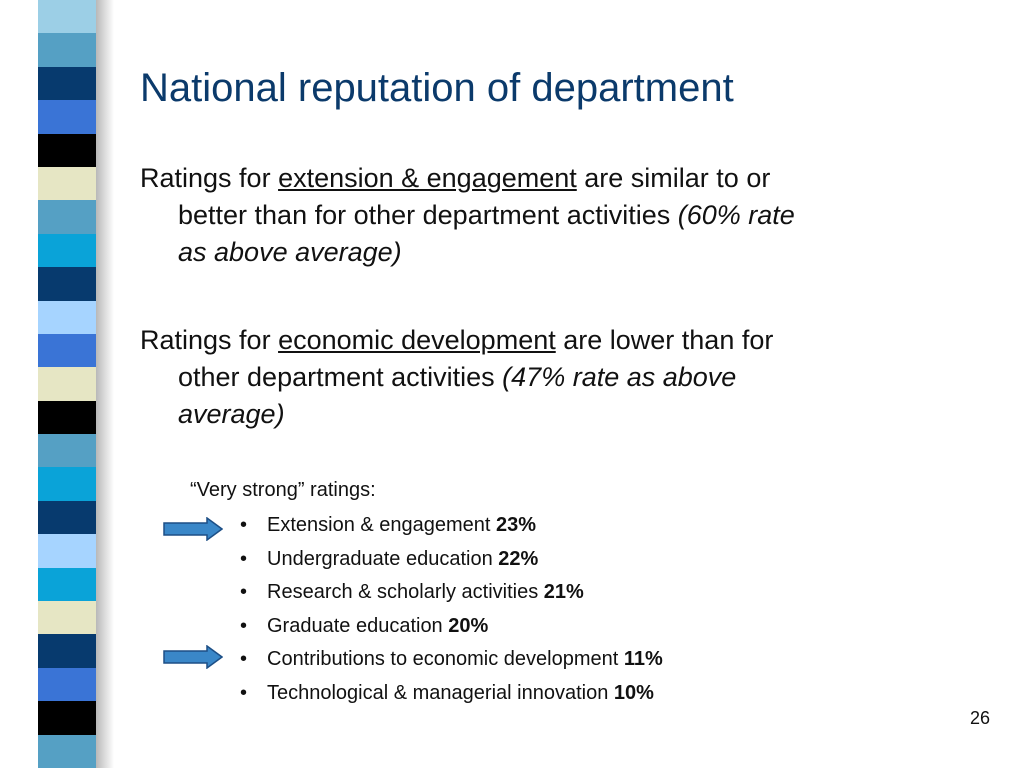 The width and height of the screenshot is (1024, 768). I want to click on rating-label: Undergraduate education, so click(383, 558).